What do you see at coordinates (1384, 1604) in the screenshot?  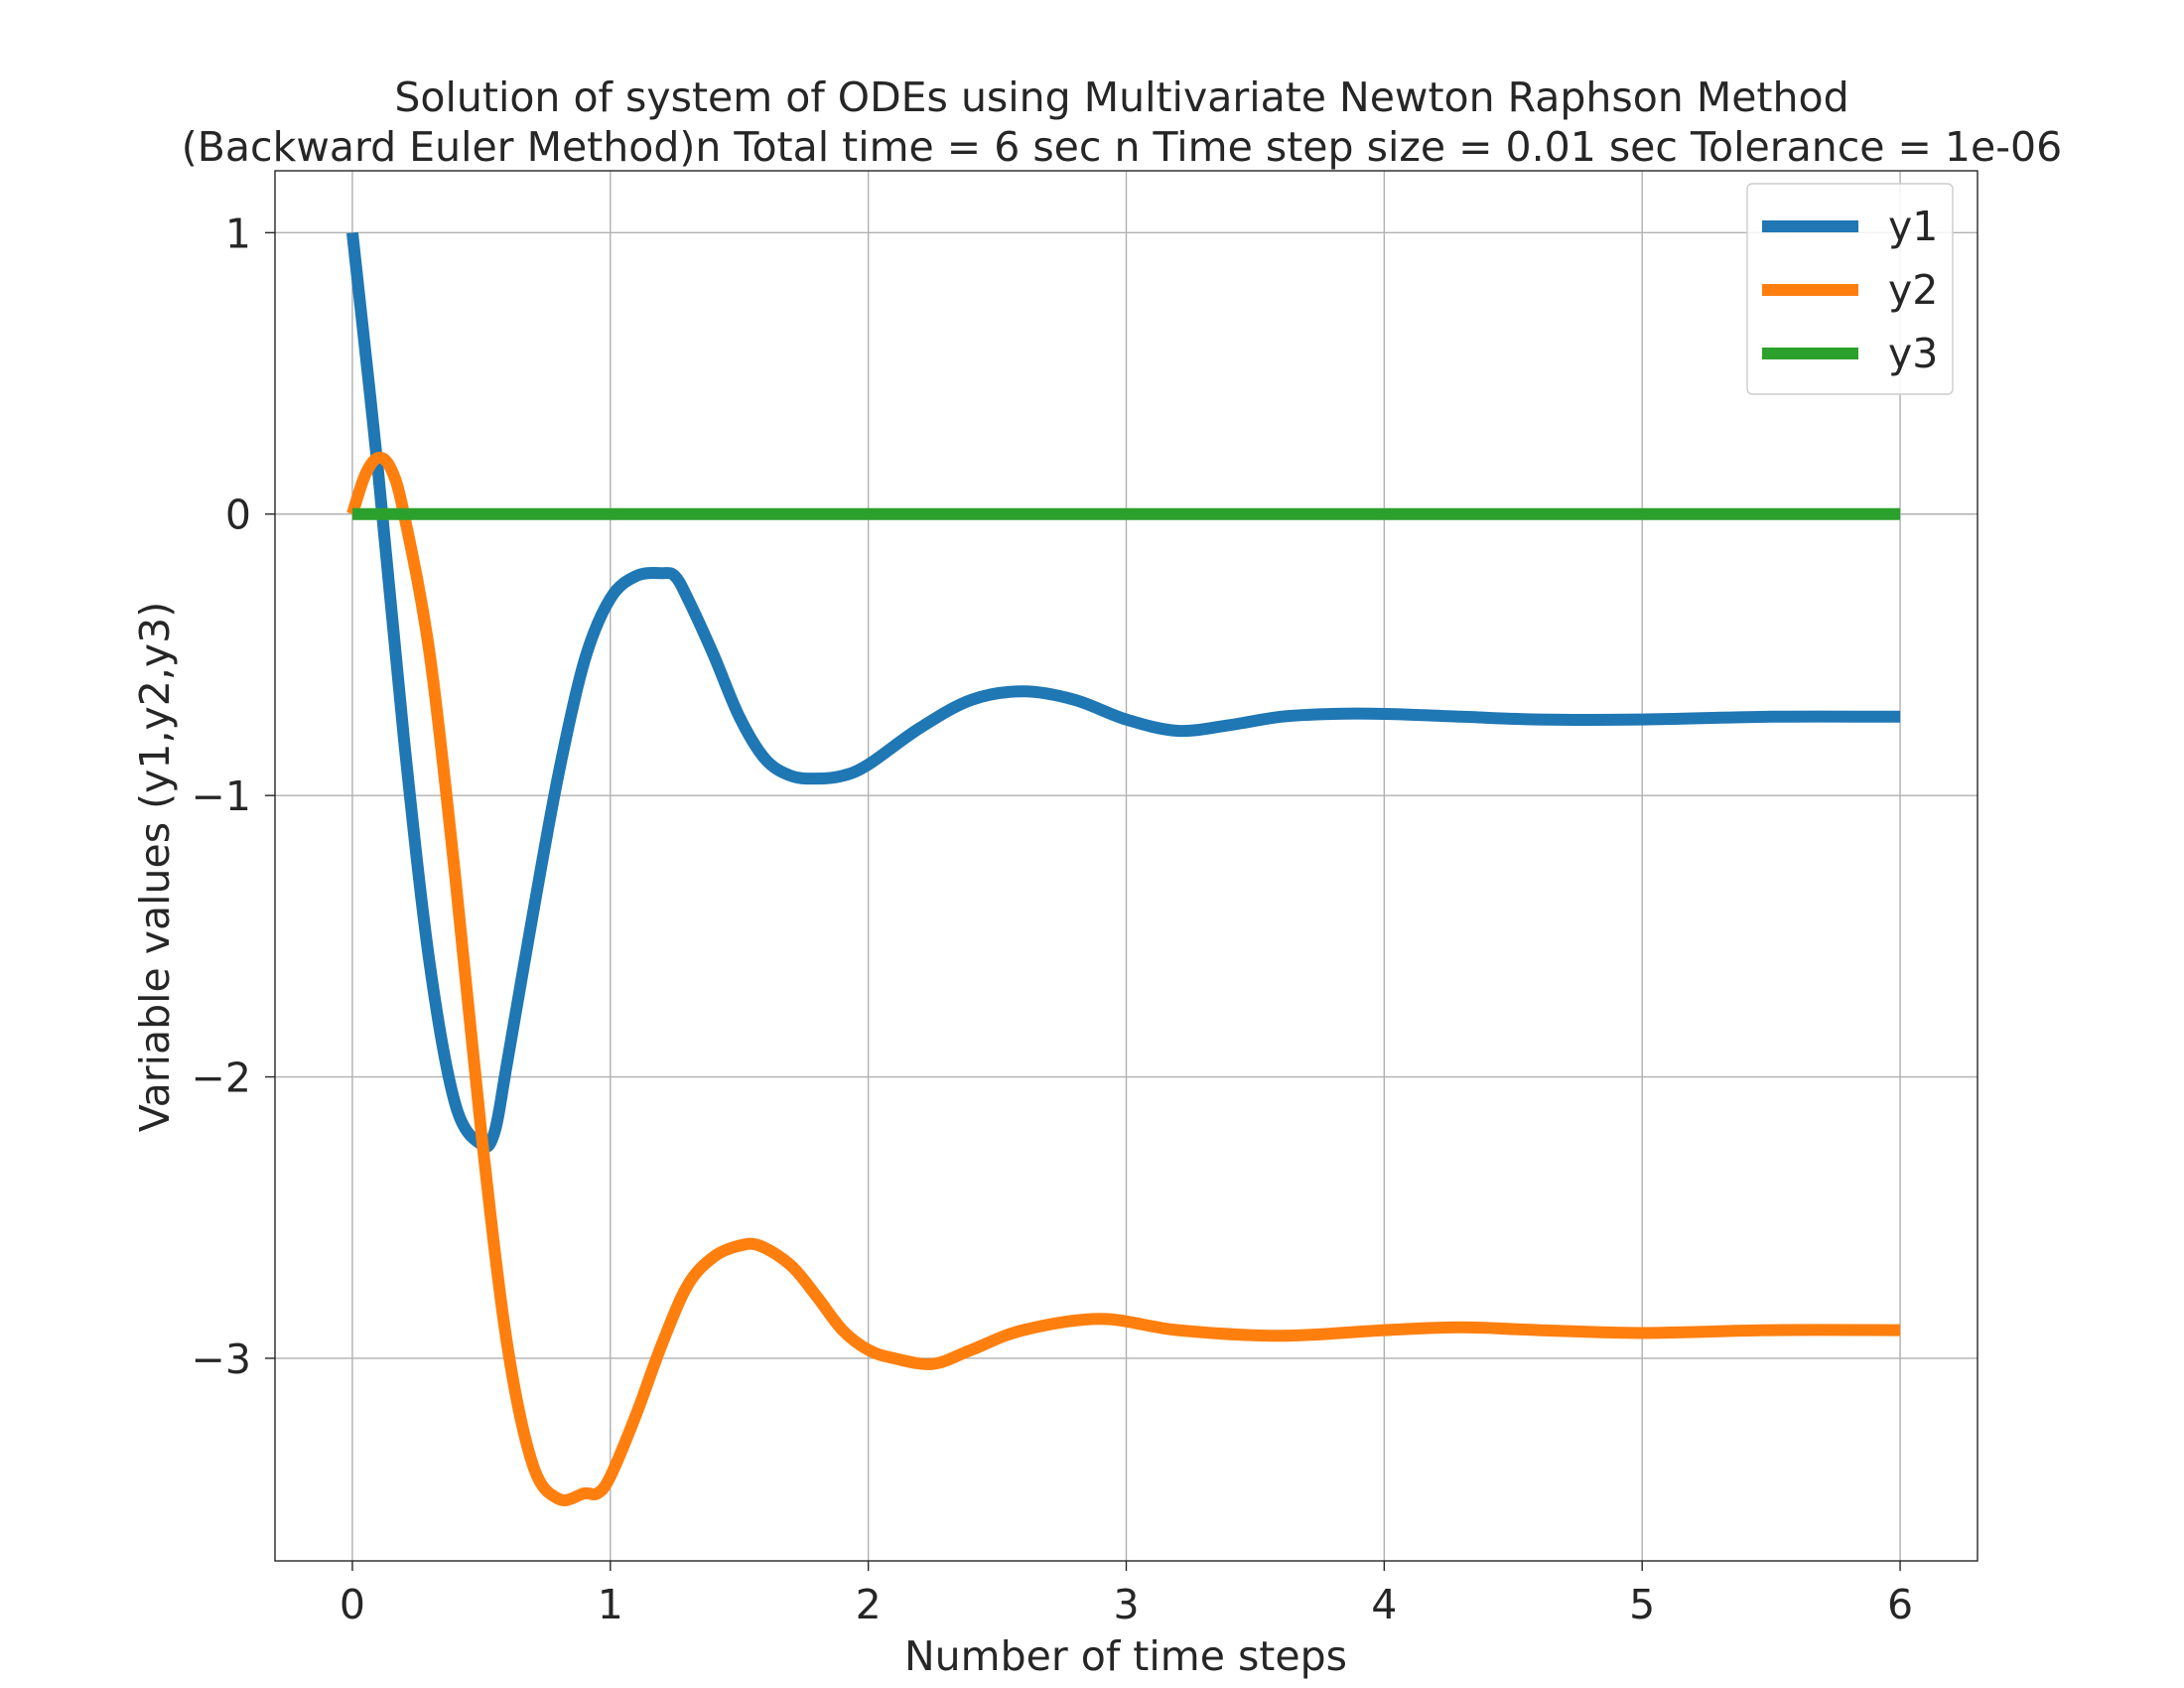 I see `x-tick-label: 4` at bounding box center [1384, 1604].